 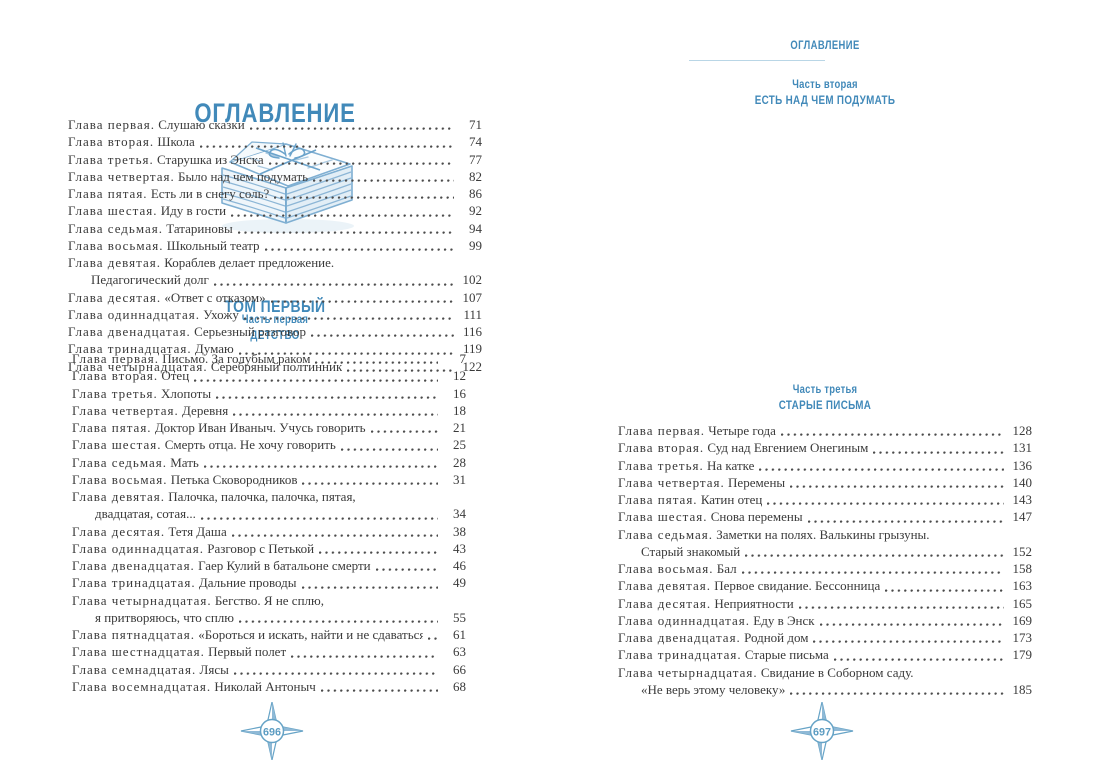 What do you see at coordinates (125, 410) in the screenshot?
I see `chapter-label: Глава четвертая.` at bounding box center [125, 410].